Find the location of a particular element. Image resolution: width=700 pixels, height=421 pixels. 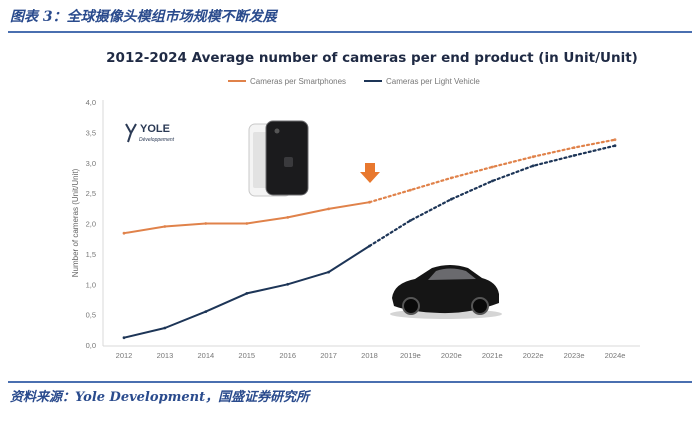

series-line-light-vehicle-actual is located at coordinates (247, 292).